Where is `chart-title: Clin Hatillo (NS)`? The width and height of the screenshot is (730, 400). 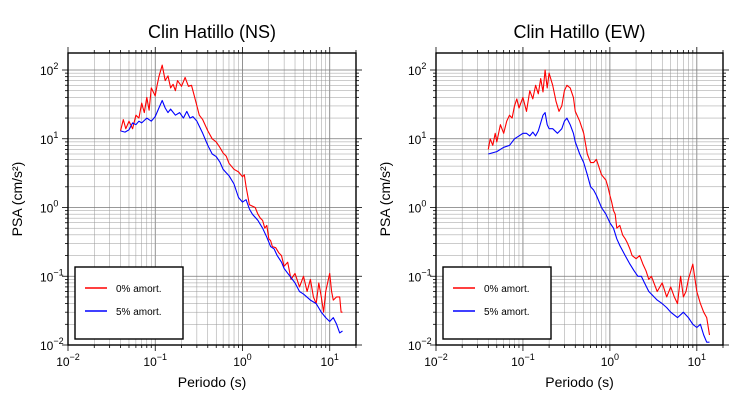 chart-title: Clin Hatillo (NS) is located at coordinates (212, 32).